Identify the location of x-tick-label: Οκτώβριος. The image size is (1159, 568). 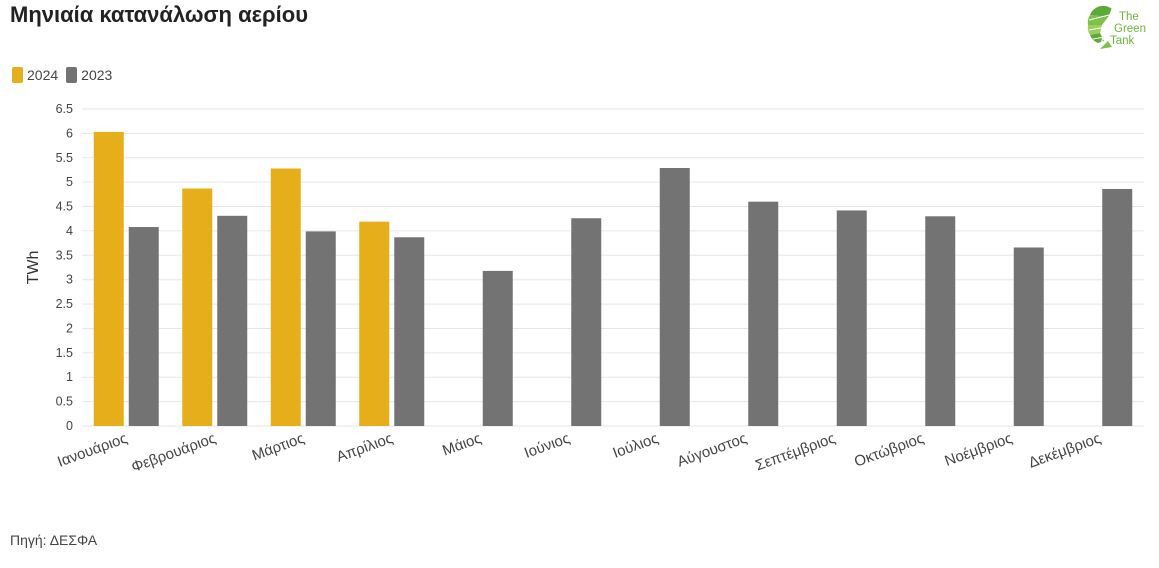
(889, 450).